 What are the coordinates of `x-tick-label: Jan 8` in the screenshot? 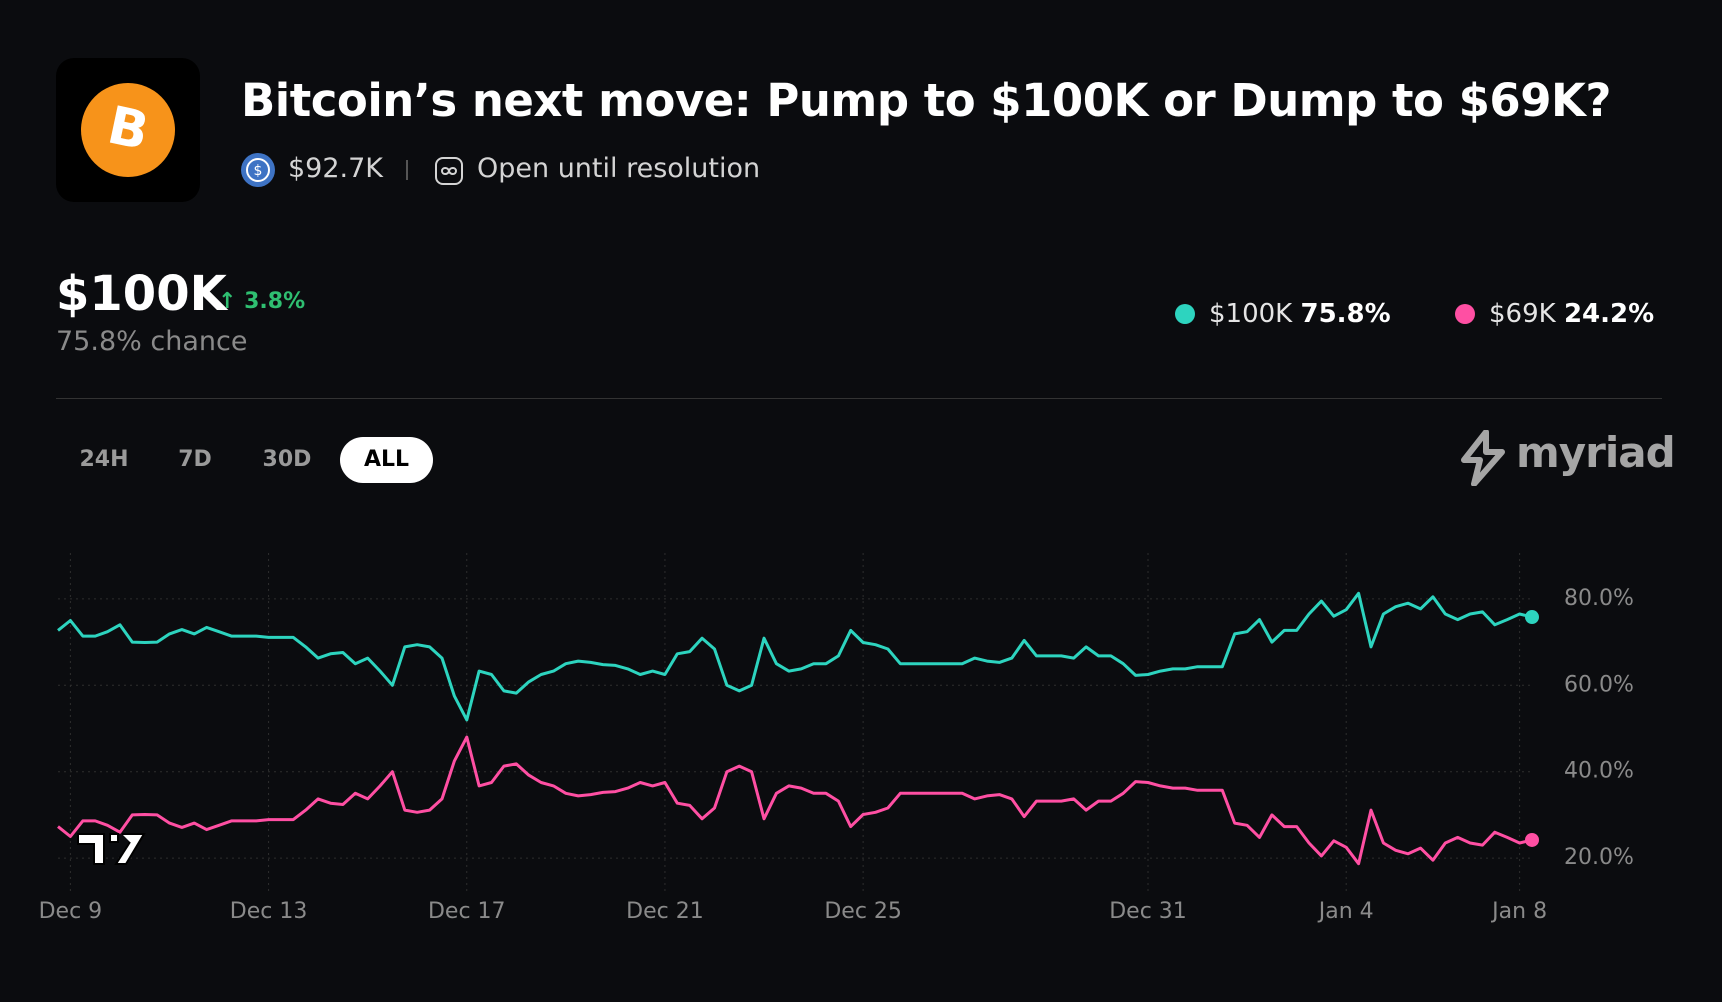 It's located at (1518, 911).